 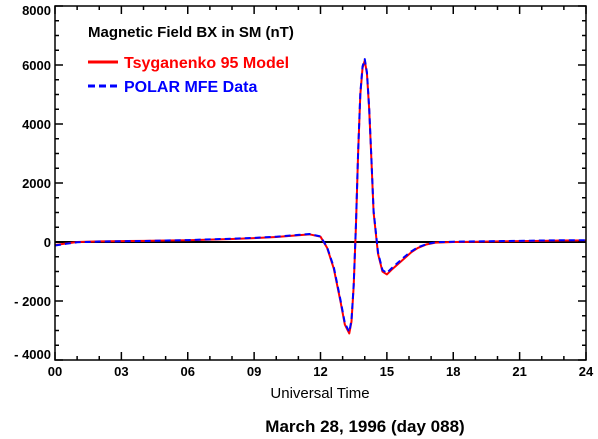 What do you see at coordinates (191, 32) in the screenshot?
I see `chart-title: Magnetic Field BX in SM (nT)` at bounding box center [191, 32].